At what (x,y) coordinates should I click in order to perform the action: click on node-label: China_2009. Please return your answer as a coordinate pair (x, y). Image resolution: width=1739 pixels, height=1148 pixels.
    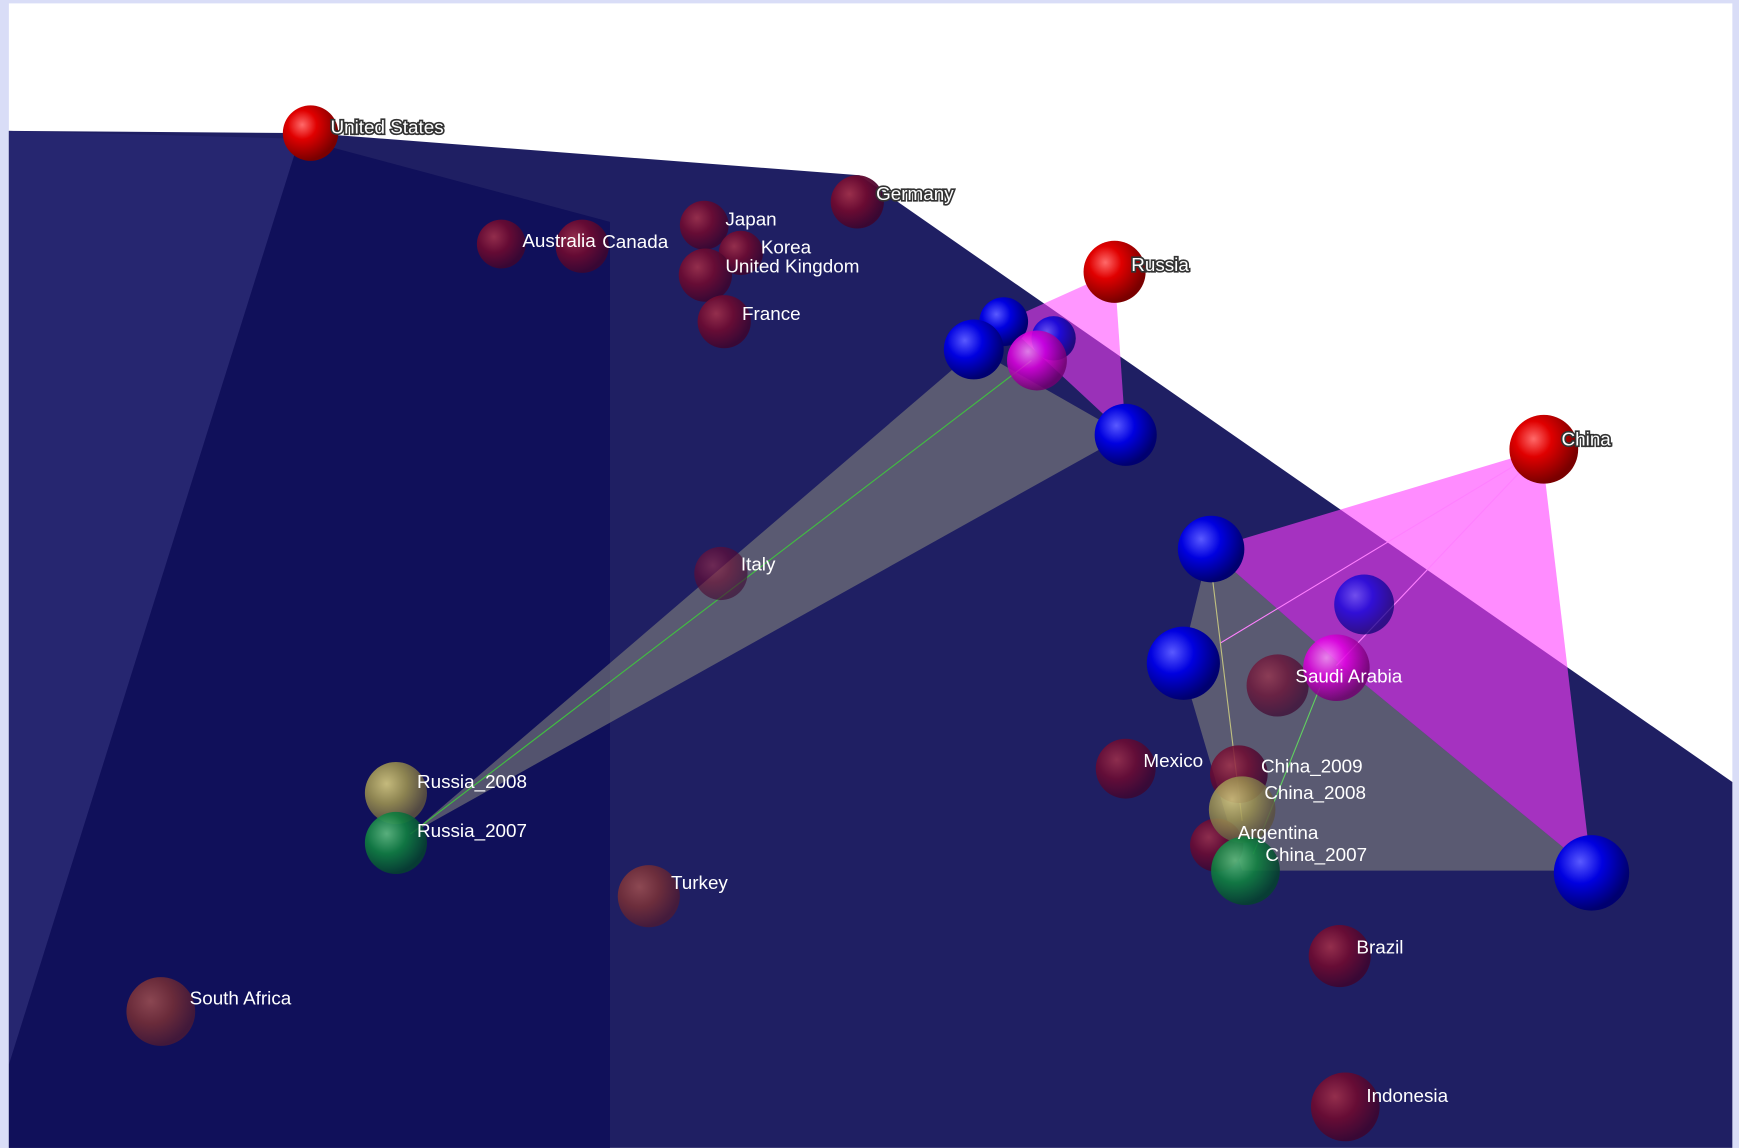
    Looking at the image, I should click on (1312, 767).